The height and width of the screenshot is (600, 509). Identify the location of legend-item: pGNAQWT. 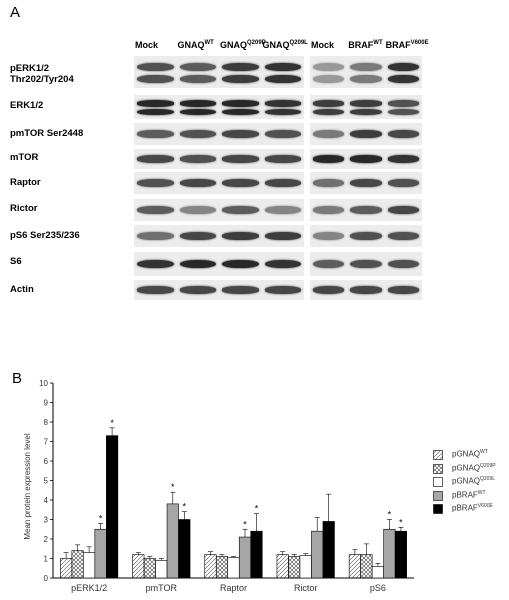
(471, 455).